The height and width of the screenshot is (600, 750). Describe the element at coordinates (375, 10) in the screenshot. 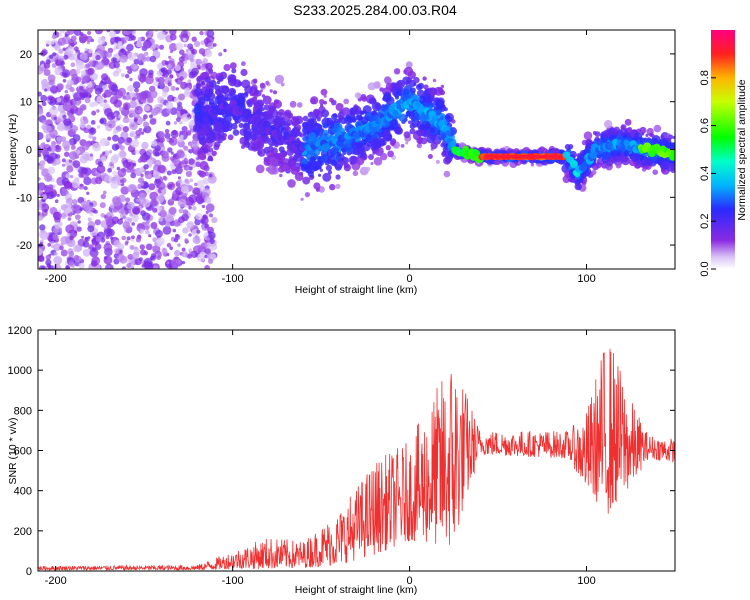

I see `page-title: S233.2025.284.00.03.R04` at that location.